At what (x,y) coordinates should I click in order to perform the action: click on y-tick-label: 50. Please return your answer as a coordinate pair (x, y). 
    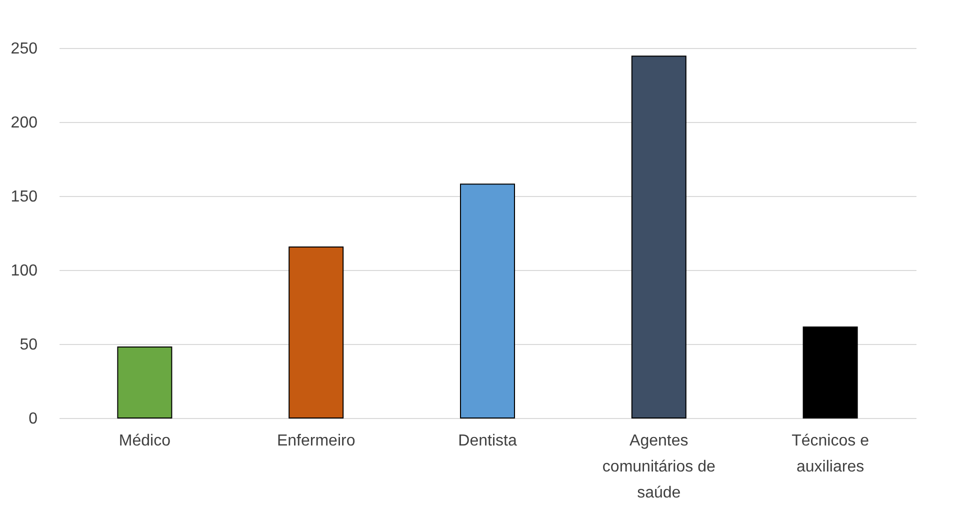
    Looking at the image, I should click on (29, 345).